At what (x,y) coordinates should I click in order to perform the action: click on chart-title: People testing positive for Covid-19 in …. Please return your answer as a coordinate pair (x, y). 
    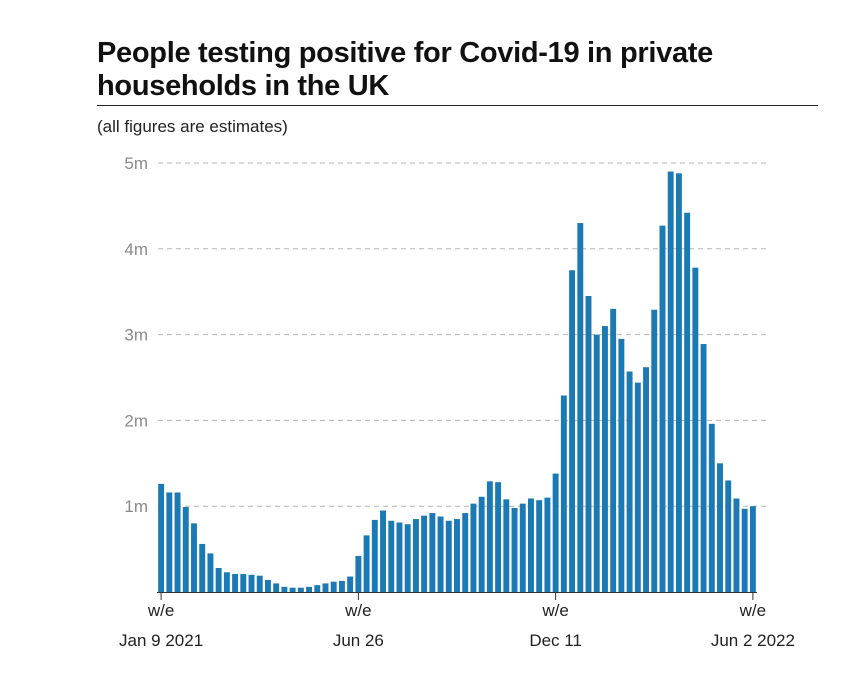
    Looking at the image, I should click on (405, 69).